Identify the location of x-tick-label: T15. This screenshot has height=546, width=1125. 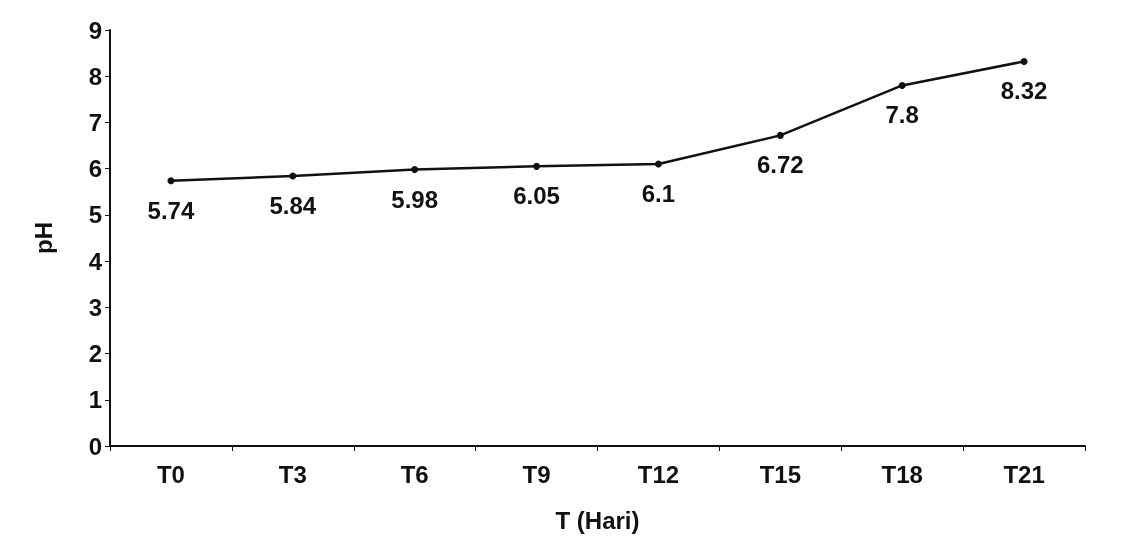
(780, 474).